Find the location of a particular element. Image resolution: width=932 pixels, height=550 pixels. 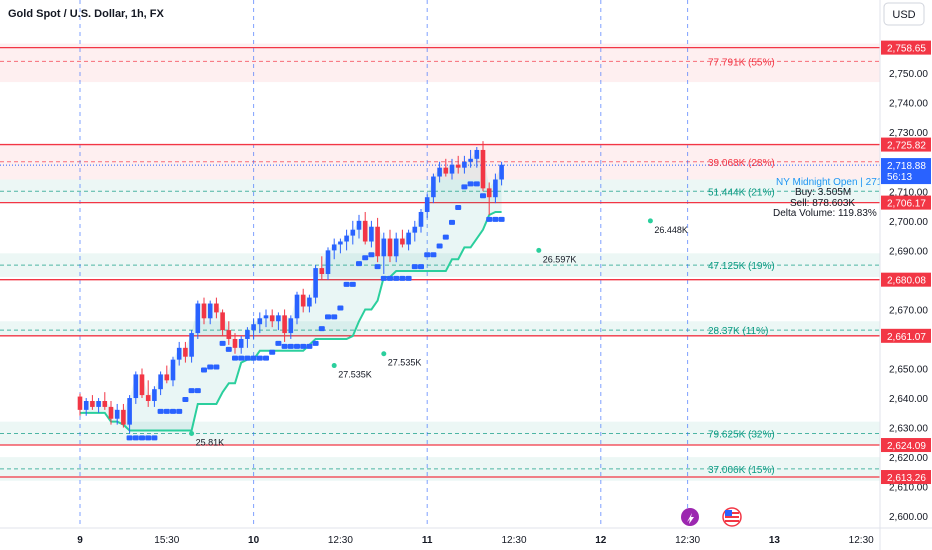

us-flag-icon is located at coordinates (732, 517).